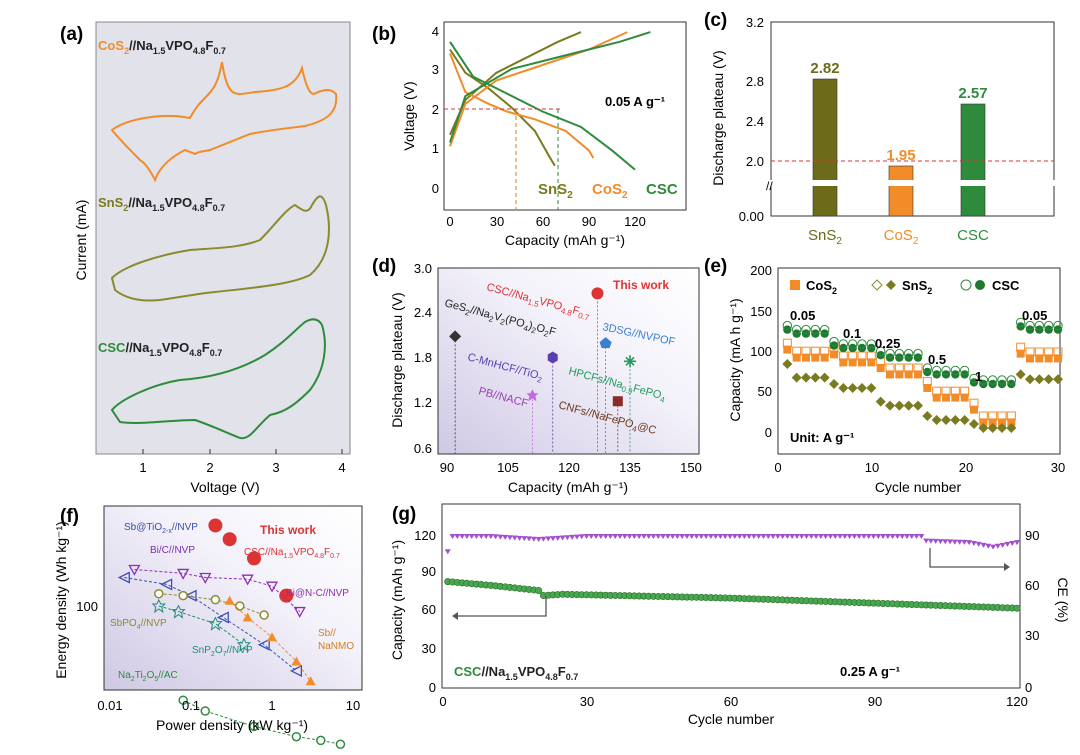  I want to click on panel-e-ylabel: Capacity (mA h g⁻¹), so click(735, 359).